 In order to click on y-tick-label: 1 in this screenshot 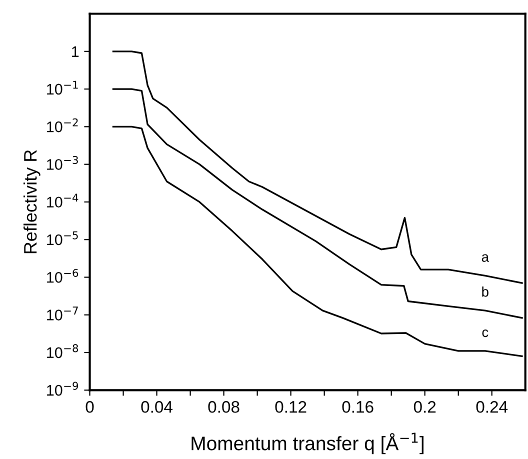, I will do `click(75, 51)`.